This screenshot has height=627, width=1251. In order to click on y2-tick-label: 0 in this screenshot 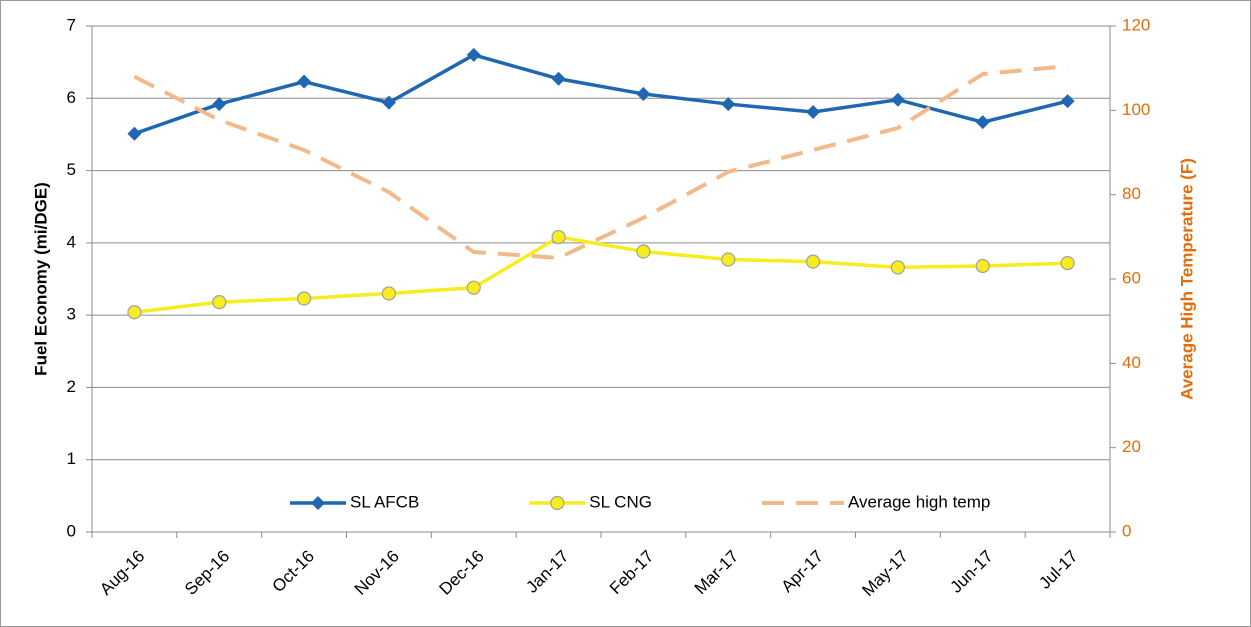, I will do `click(1126, 530)`.